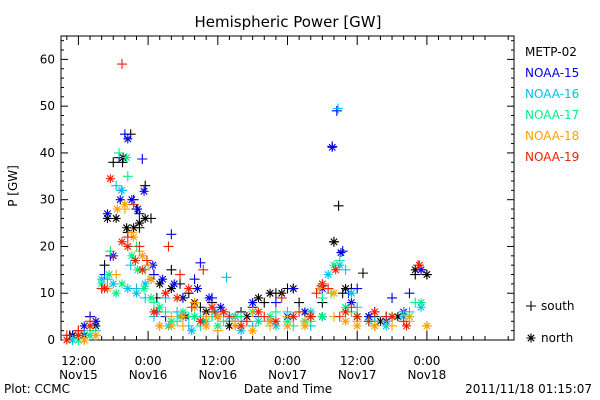 The height and width of the screenshot is (400, 600). I want to click on y-tick-label: 50, so click(47, 106).